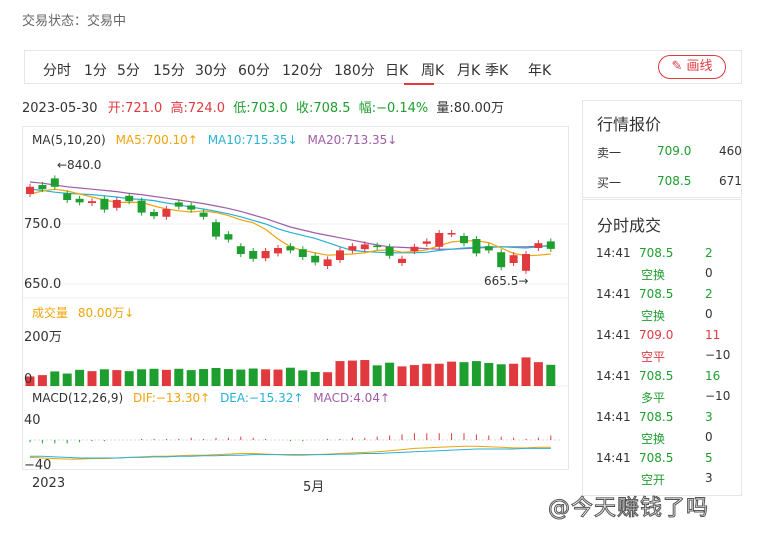  I want to click on volume-legend: 成交量 80.00万↓, so click(83, 312).